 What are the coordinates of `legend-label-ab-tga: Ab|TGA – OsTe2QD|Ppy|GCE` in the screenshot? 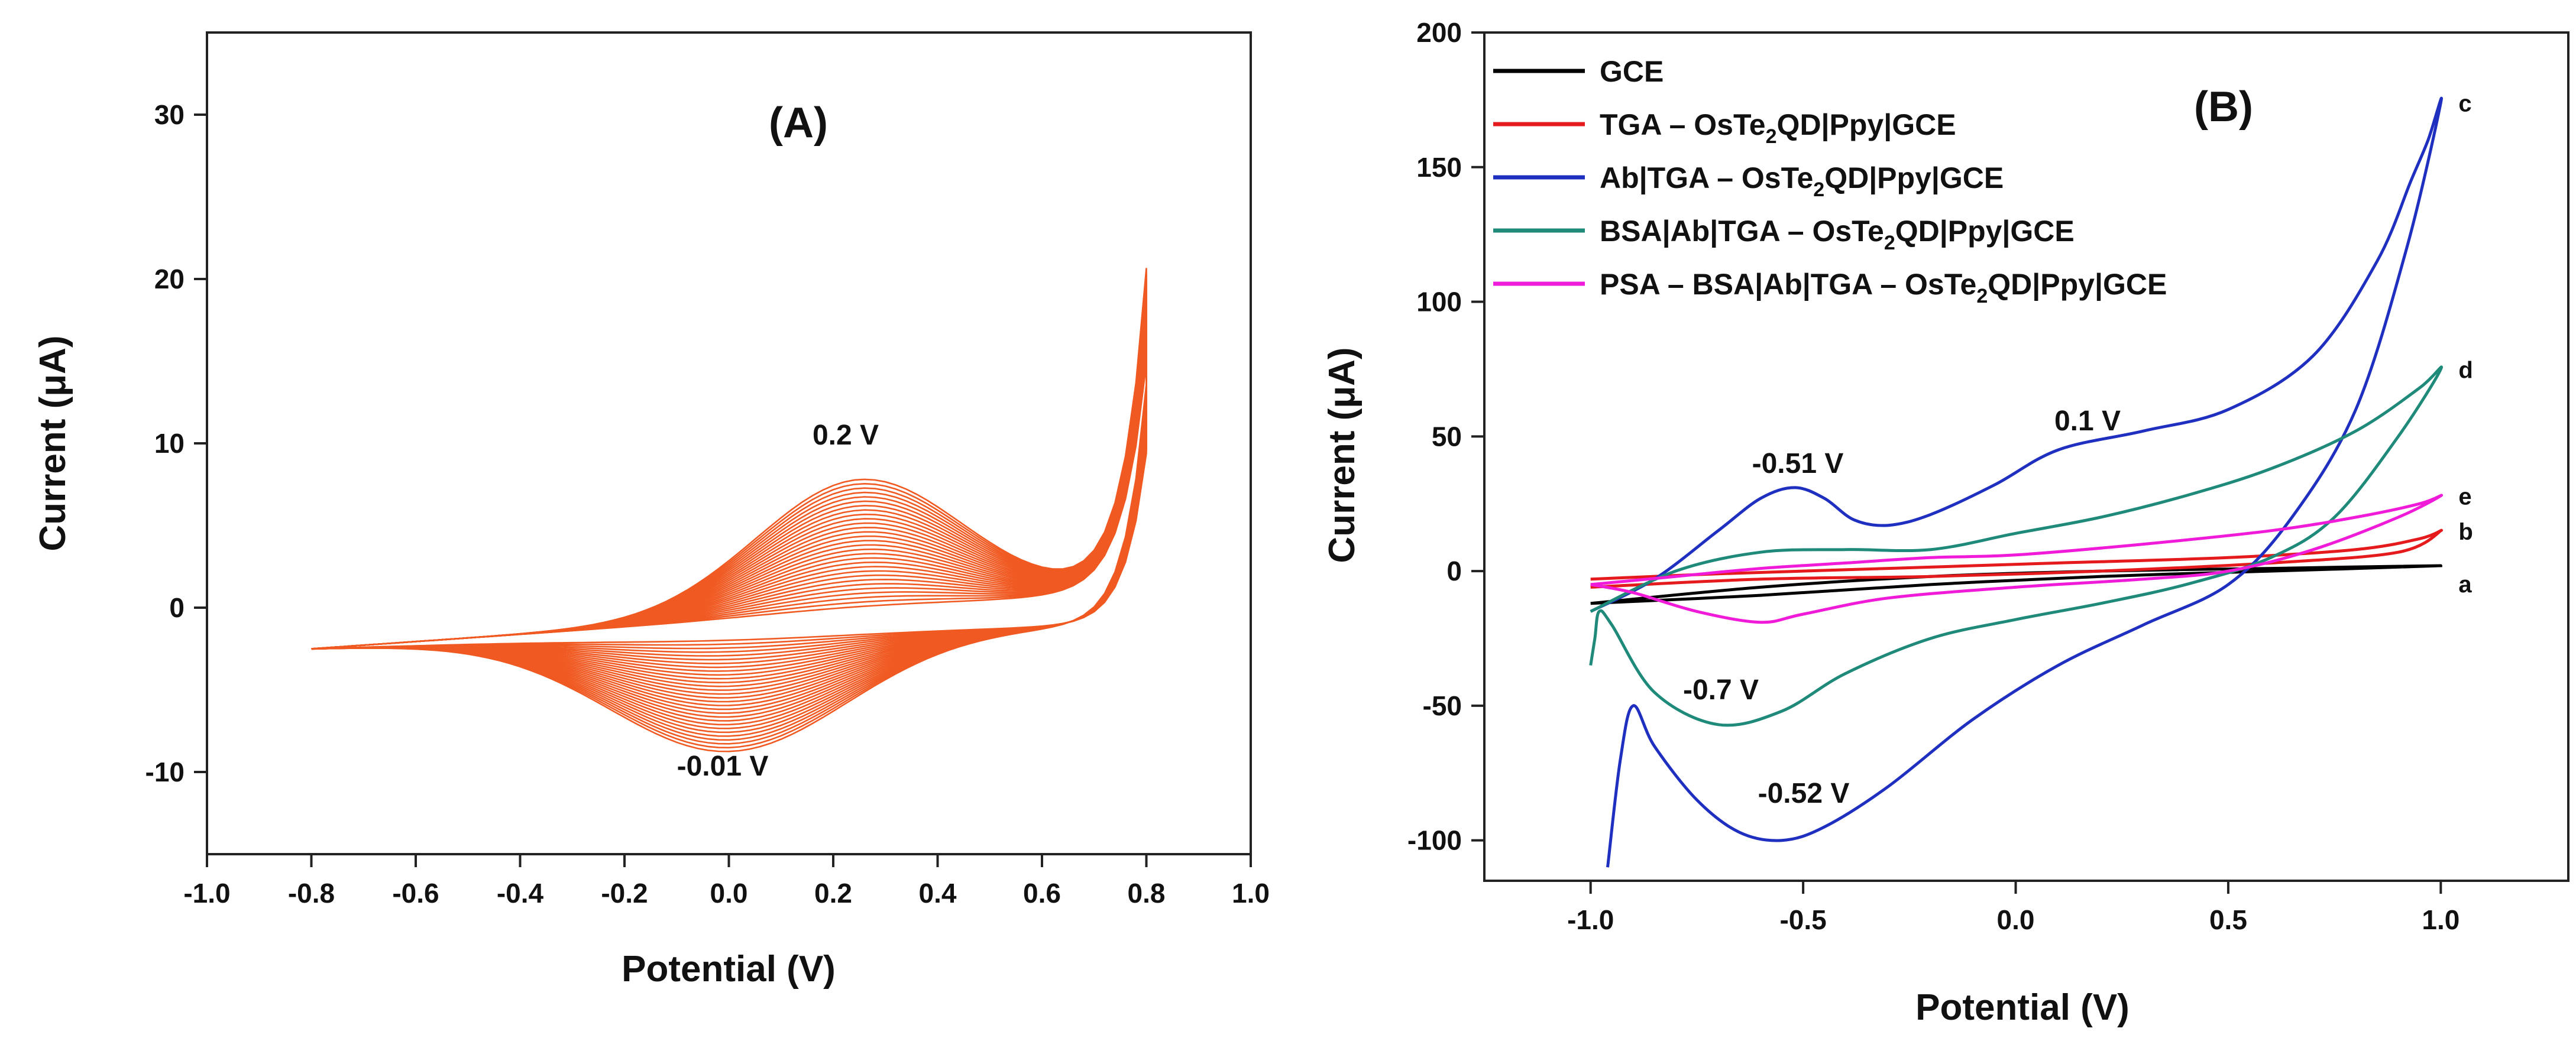 It's located at (1802, 181).